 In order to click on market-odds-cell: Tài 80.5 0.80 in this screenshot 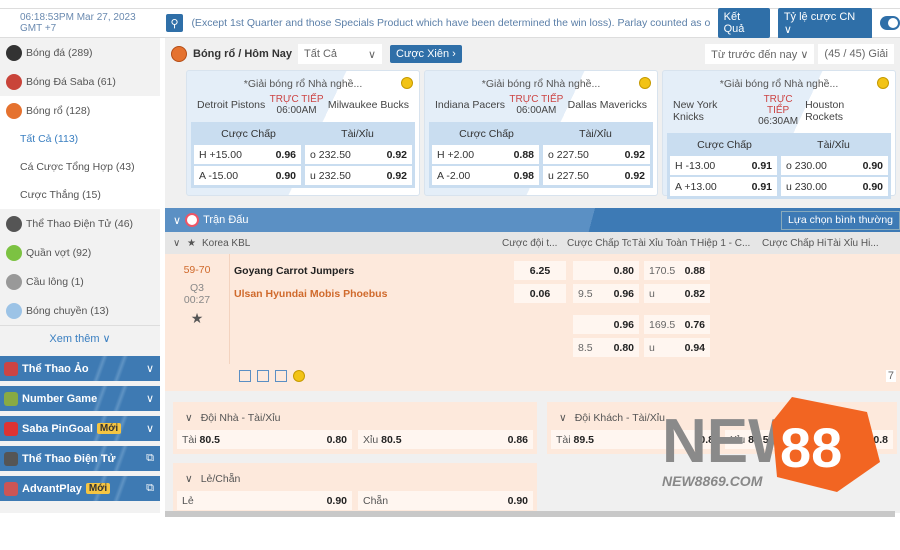, I will do `click(264, 439)`.